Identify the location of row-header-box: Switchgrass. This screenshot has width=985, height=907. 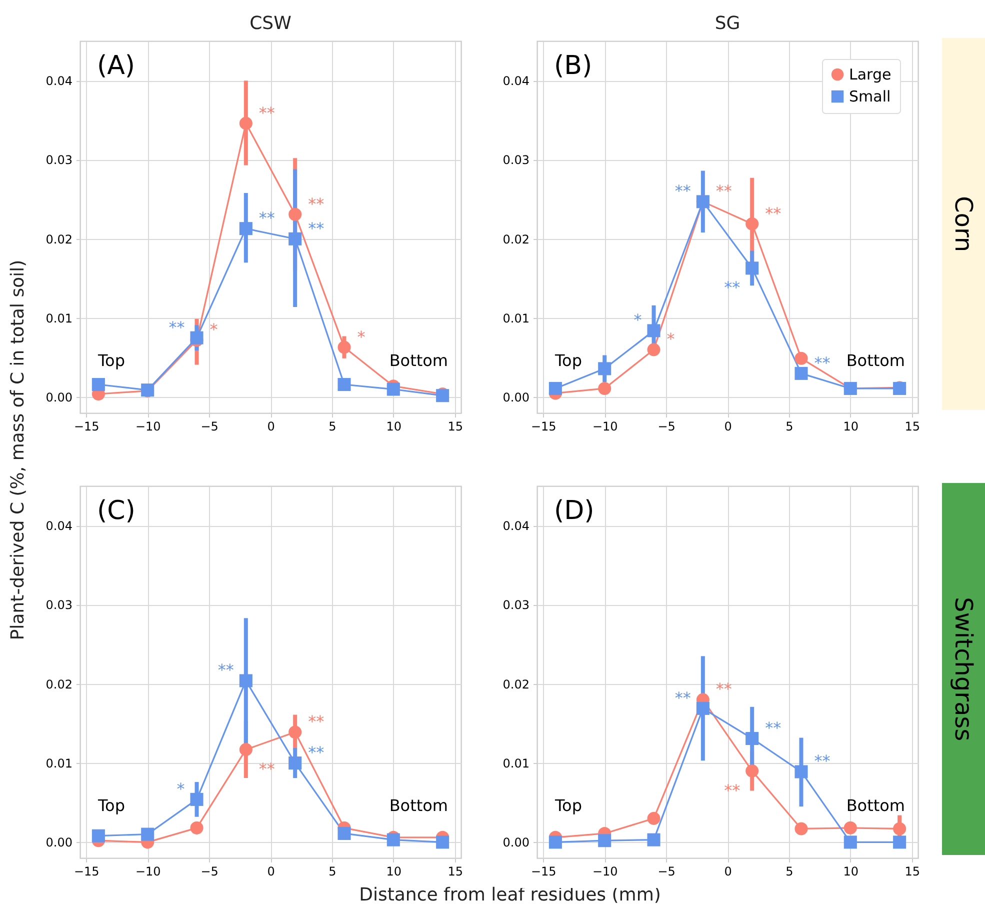
(963, 669).